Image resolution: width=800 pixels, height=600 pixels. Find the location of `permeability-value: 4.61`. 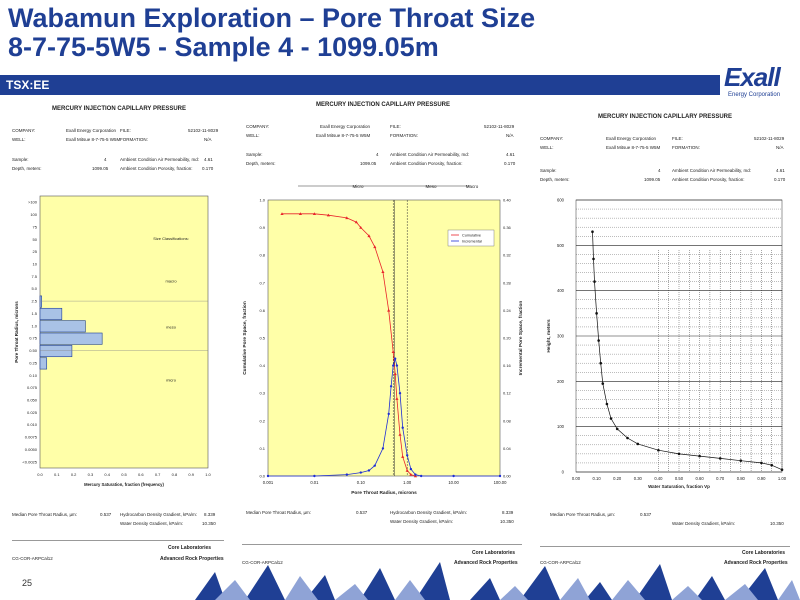

permeability-value: 4.61 is located at coordinates (510, 154).